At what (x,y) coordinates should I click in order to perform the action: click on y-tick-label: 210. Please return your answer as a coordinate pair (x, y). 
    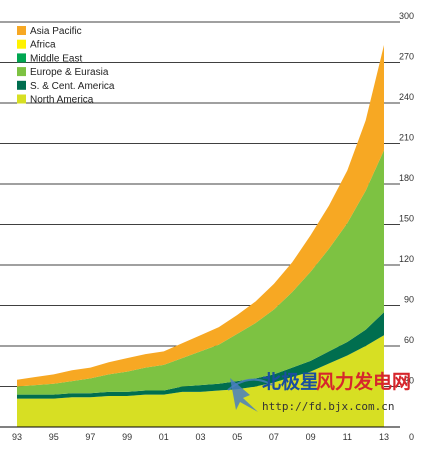
    Looking at the image, I should click on (406, 138).